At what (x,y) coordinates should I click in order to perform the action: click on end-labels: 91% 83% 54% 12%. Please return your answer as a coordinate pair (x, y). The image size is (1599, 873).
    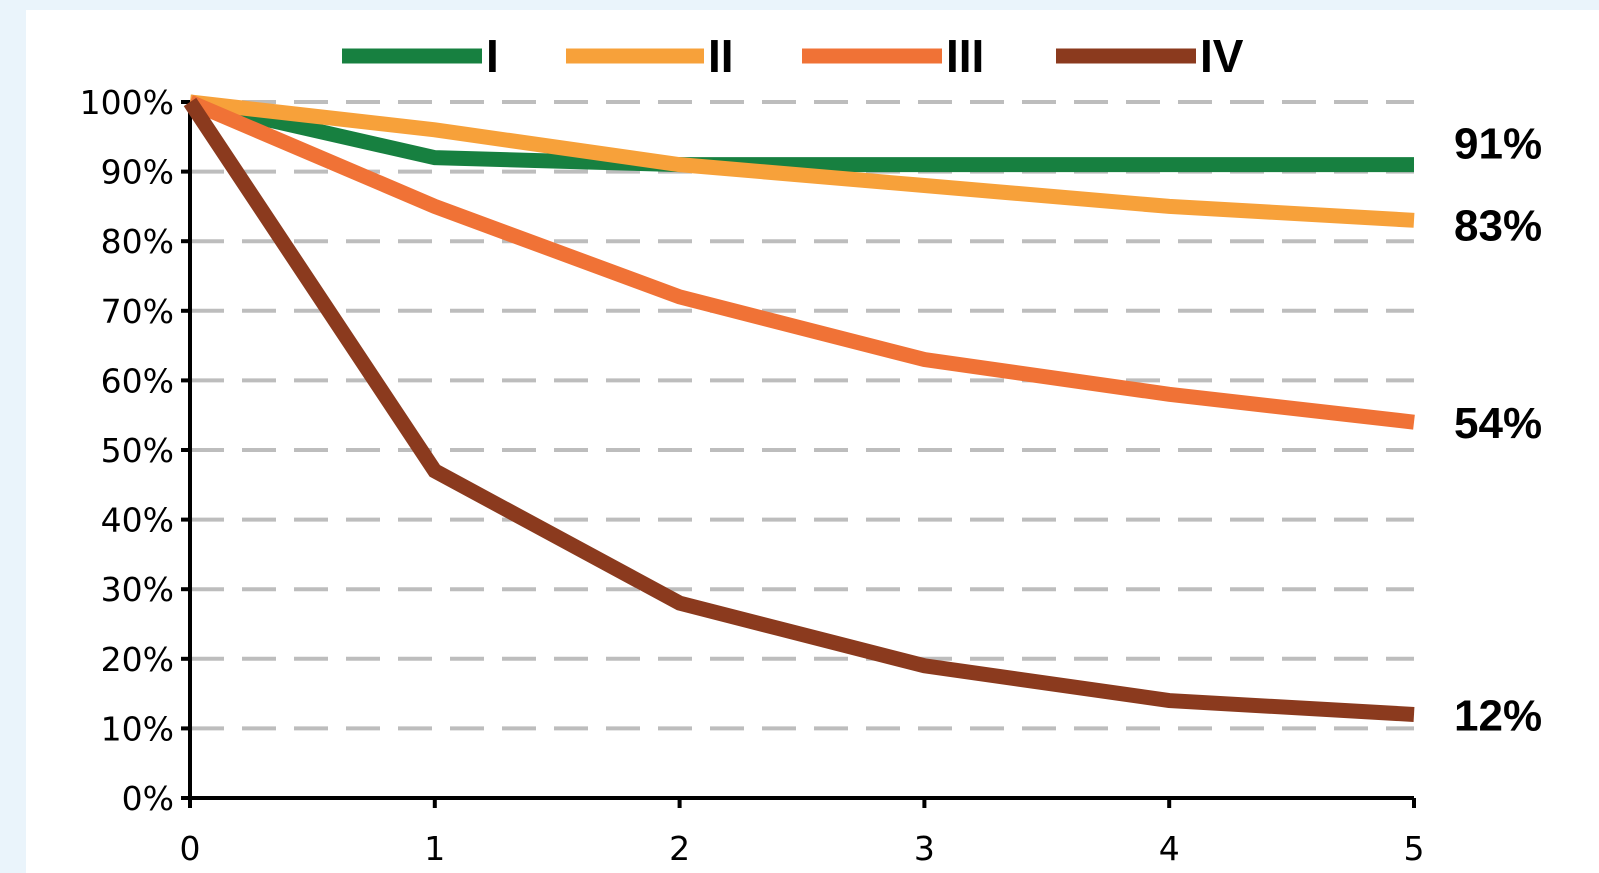
    Looking at the image, I should click on (1498, 430).